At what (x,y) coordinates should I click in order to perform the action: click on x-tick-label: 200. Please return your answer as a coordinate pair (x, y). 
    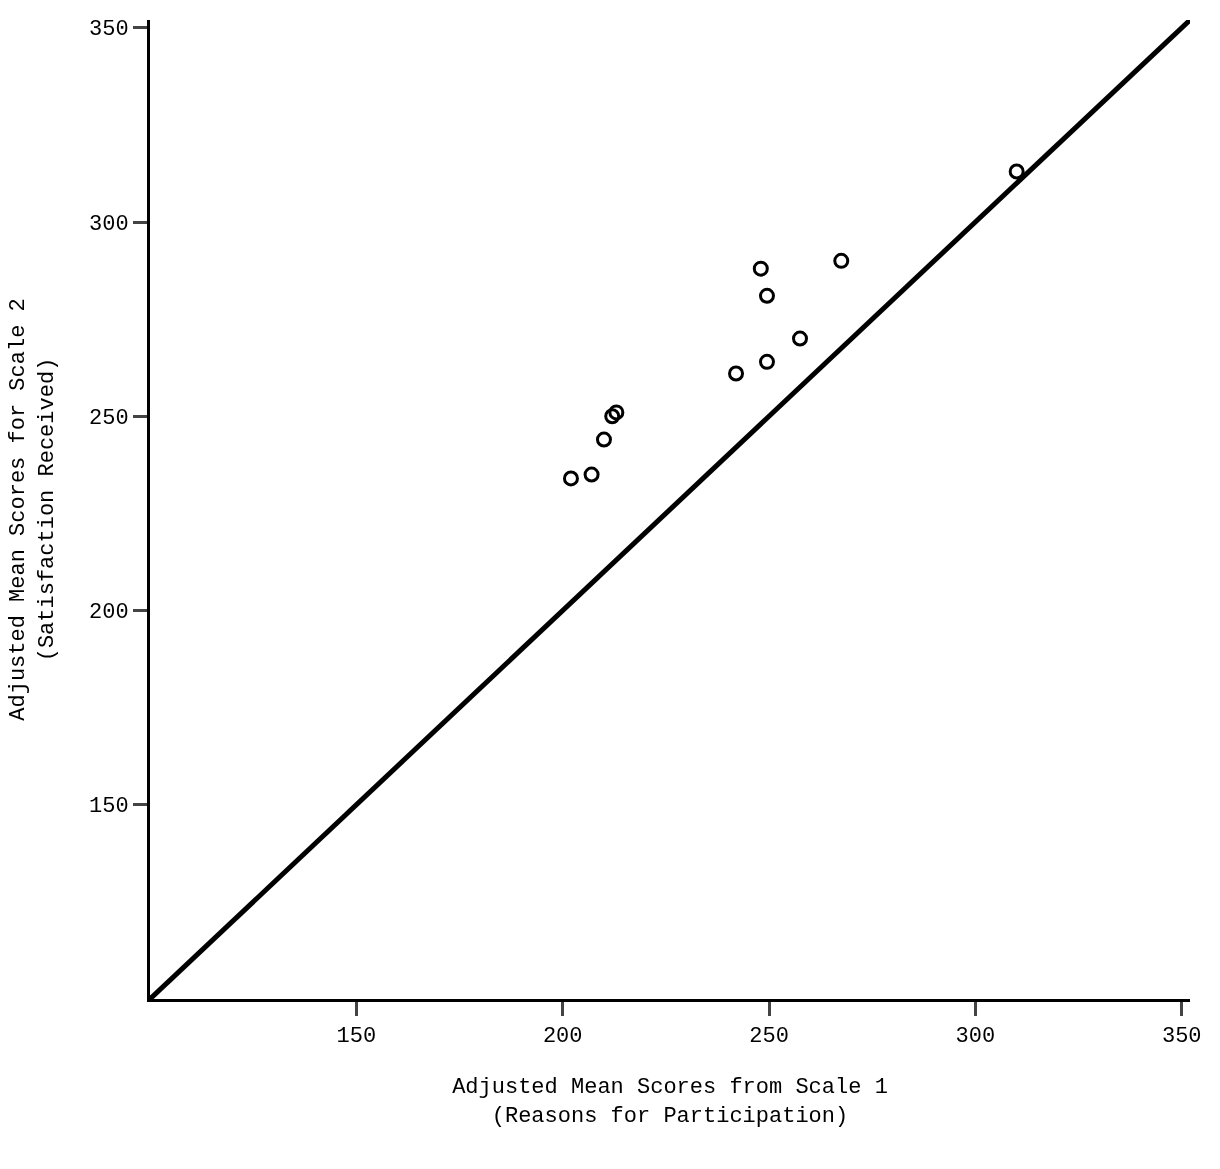
    Looking at the image, I should click on (562, 1037).